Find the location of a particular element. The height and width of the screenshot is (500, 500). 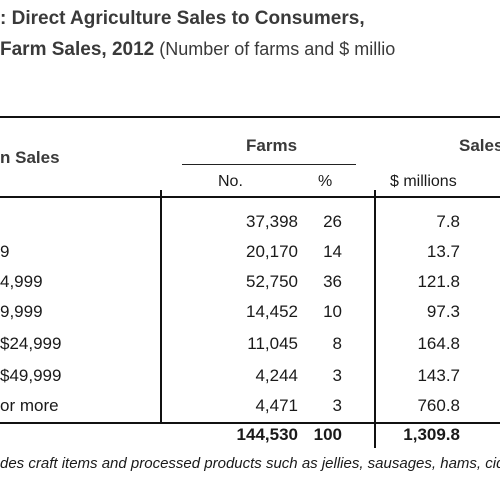

total-rule is located at coordinates (250, 423).